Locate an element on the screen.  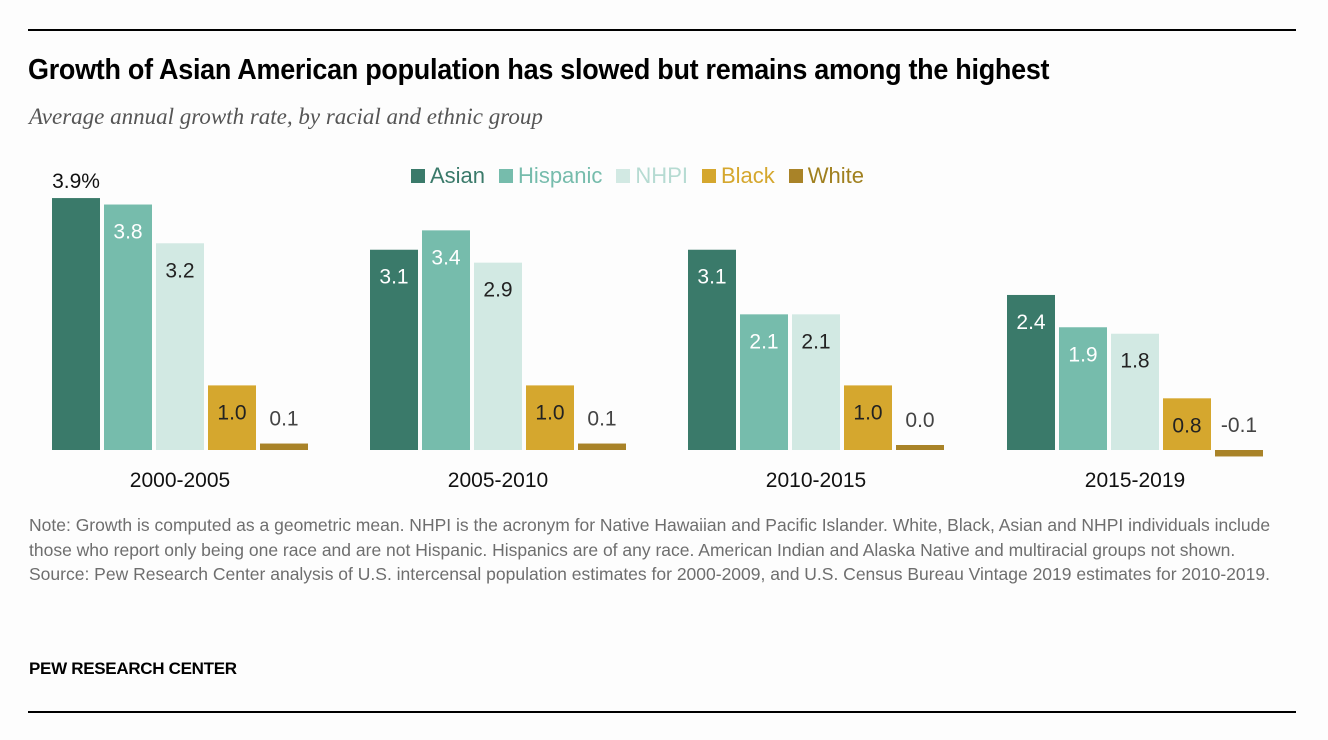
legend-swatch-asian is located at coordinates (418, 176).